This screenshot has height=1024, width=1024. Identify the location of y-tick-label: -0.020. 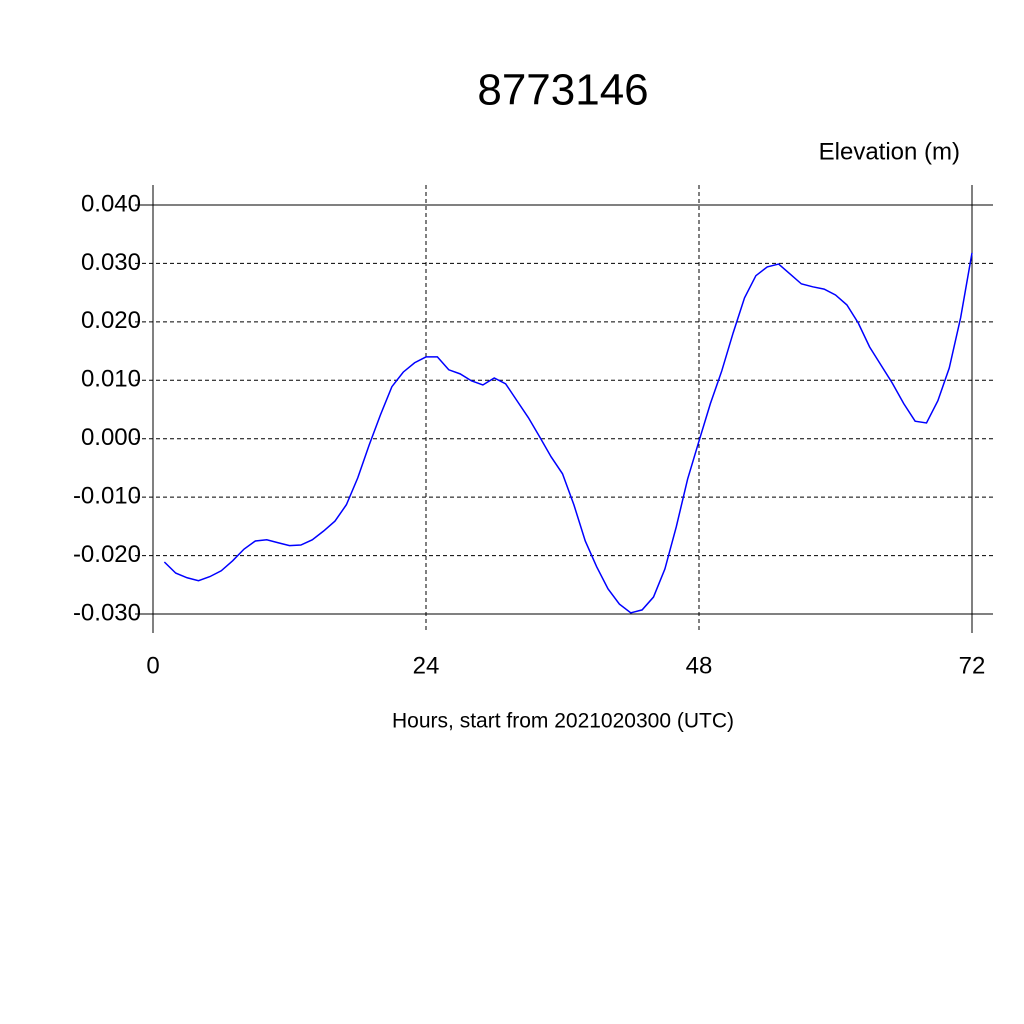
(107, 554).